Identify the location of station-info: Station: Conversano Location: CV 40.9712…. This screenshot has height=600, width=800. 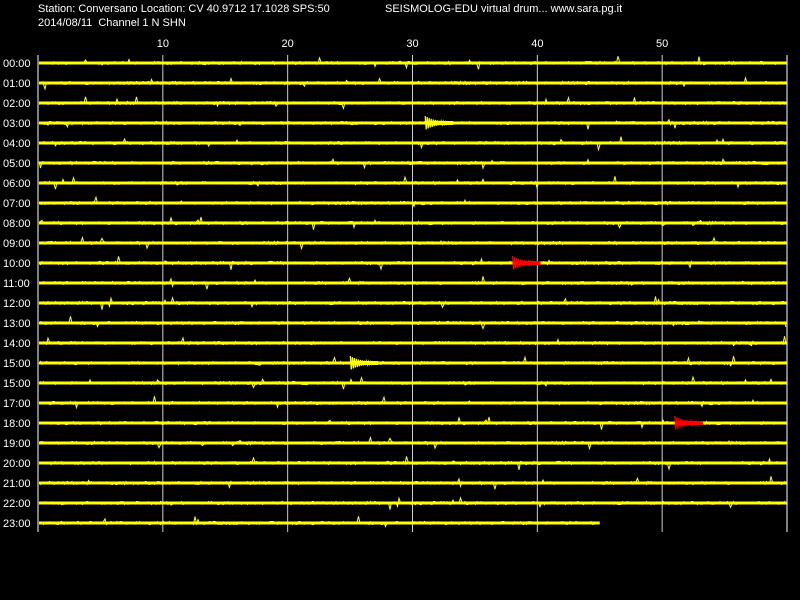
(184, 9).